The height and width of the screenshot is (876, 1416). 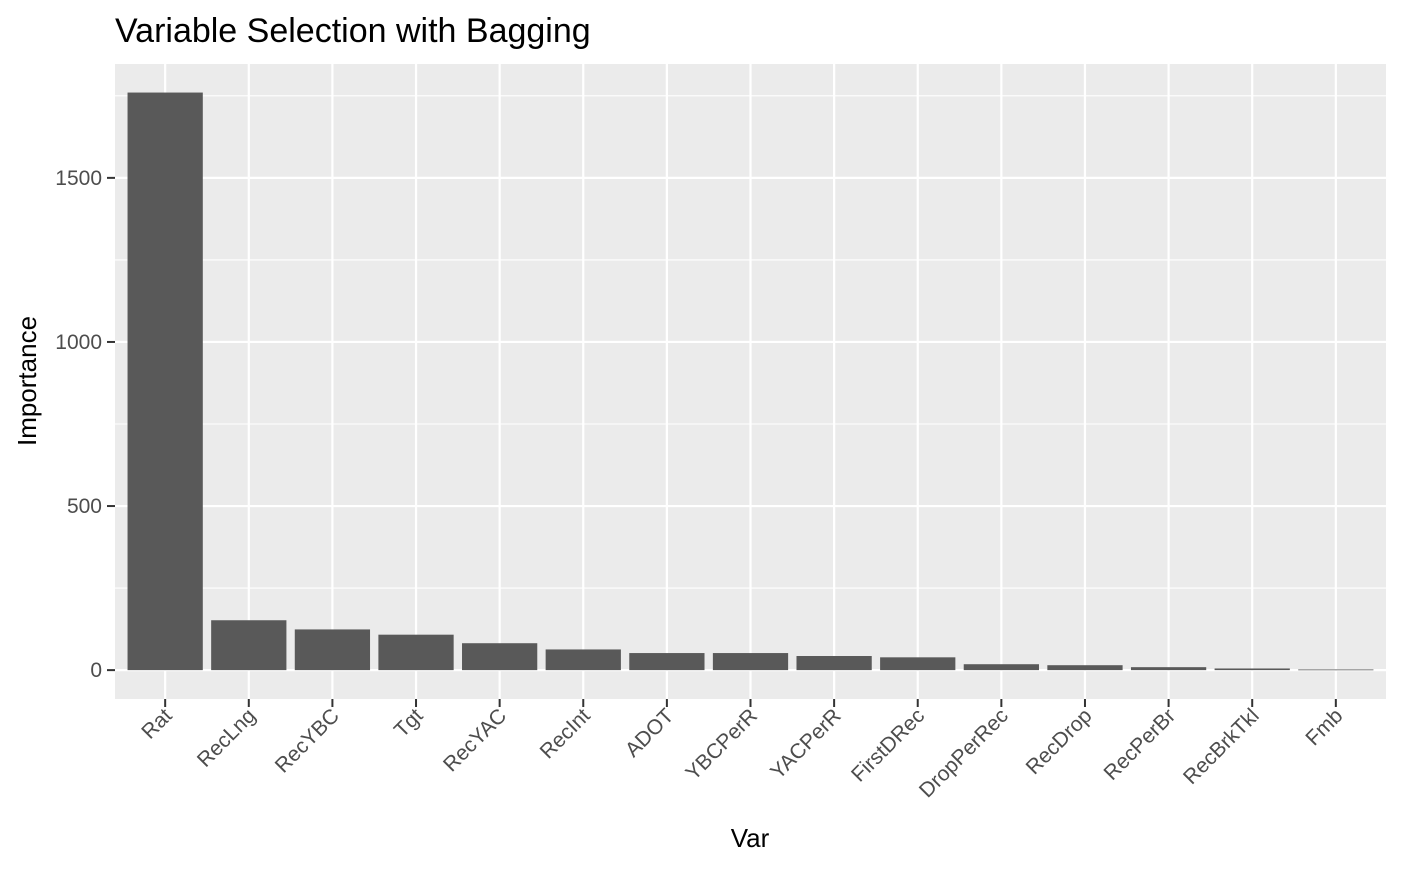 What do you see at coordinates (1221, 746) in the screenshot?
I see `x-tick-label: RecBrkTkl` at bounding box center [1221, 746].